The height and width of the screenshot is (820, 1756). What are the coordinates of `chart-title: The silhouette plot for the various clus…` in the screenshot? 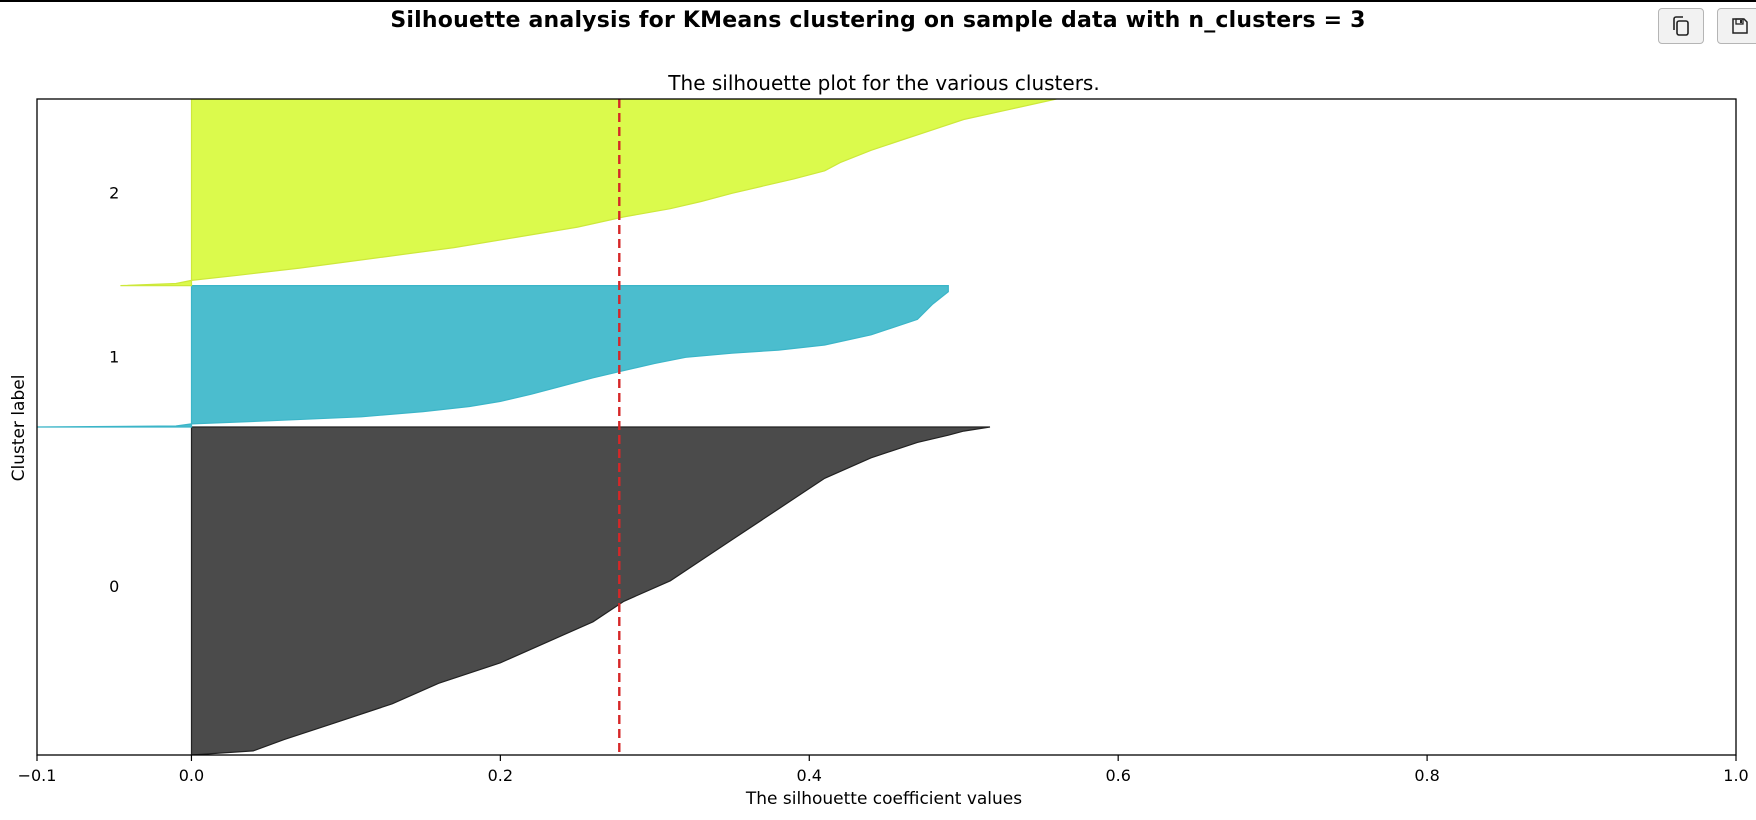 It's located at (883, 83).